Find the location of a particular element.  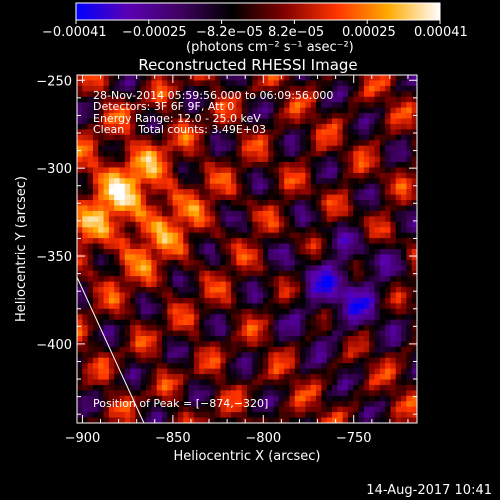

y-tick-label-2: −350 is located at coordinates (54, 257).